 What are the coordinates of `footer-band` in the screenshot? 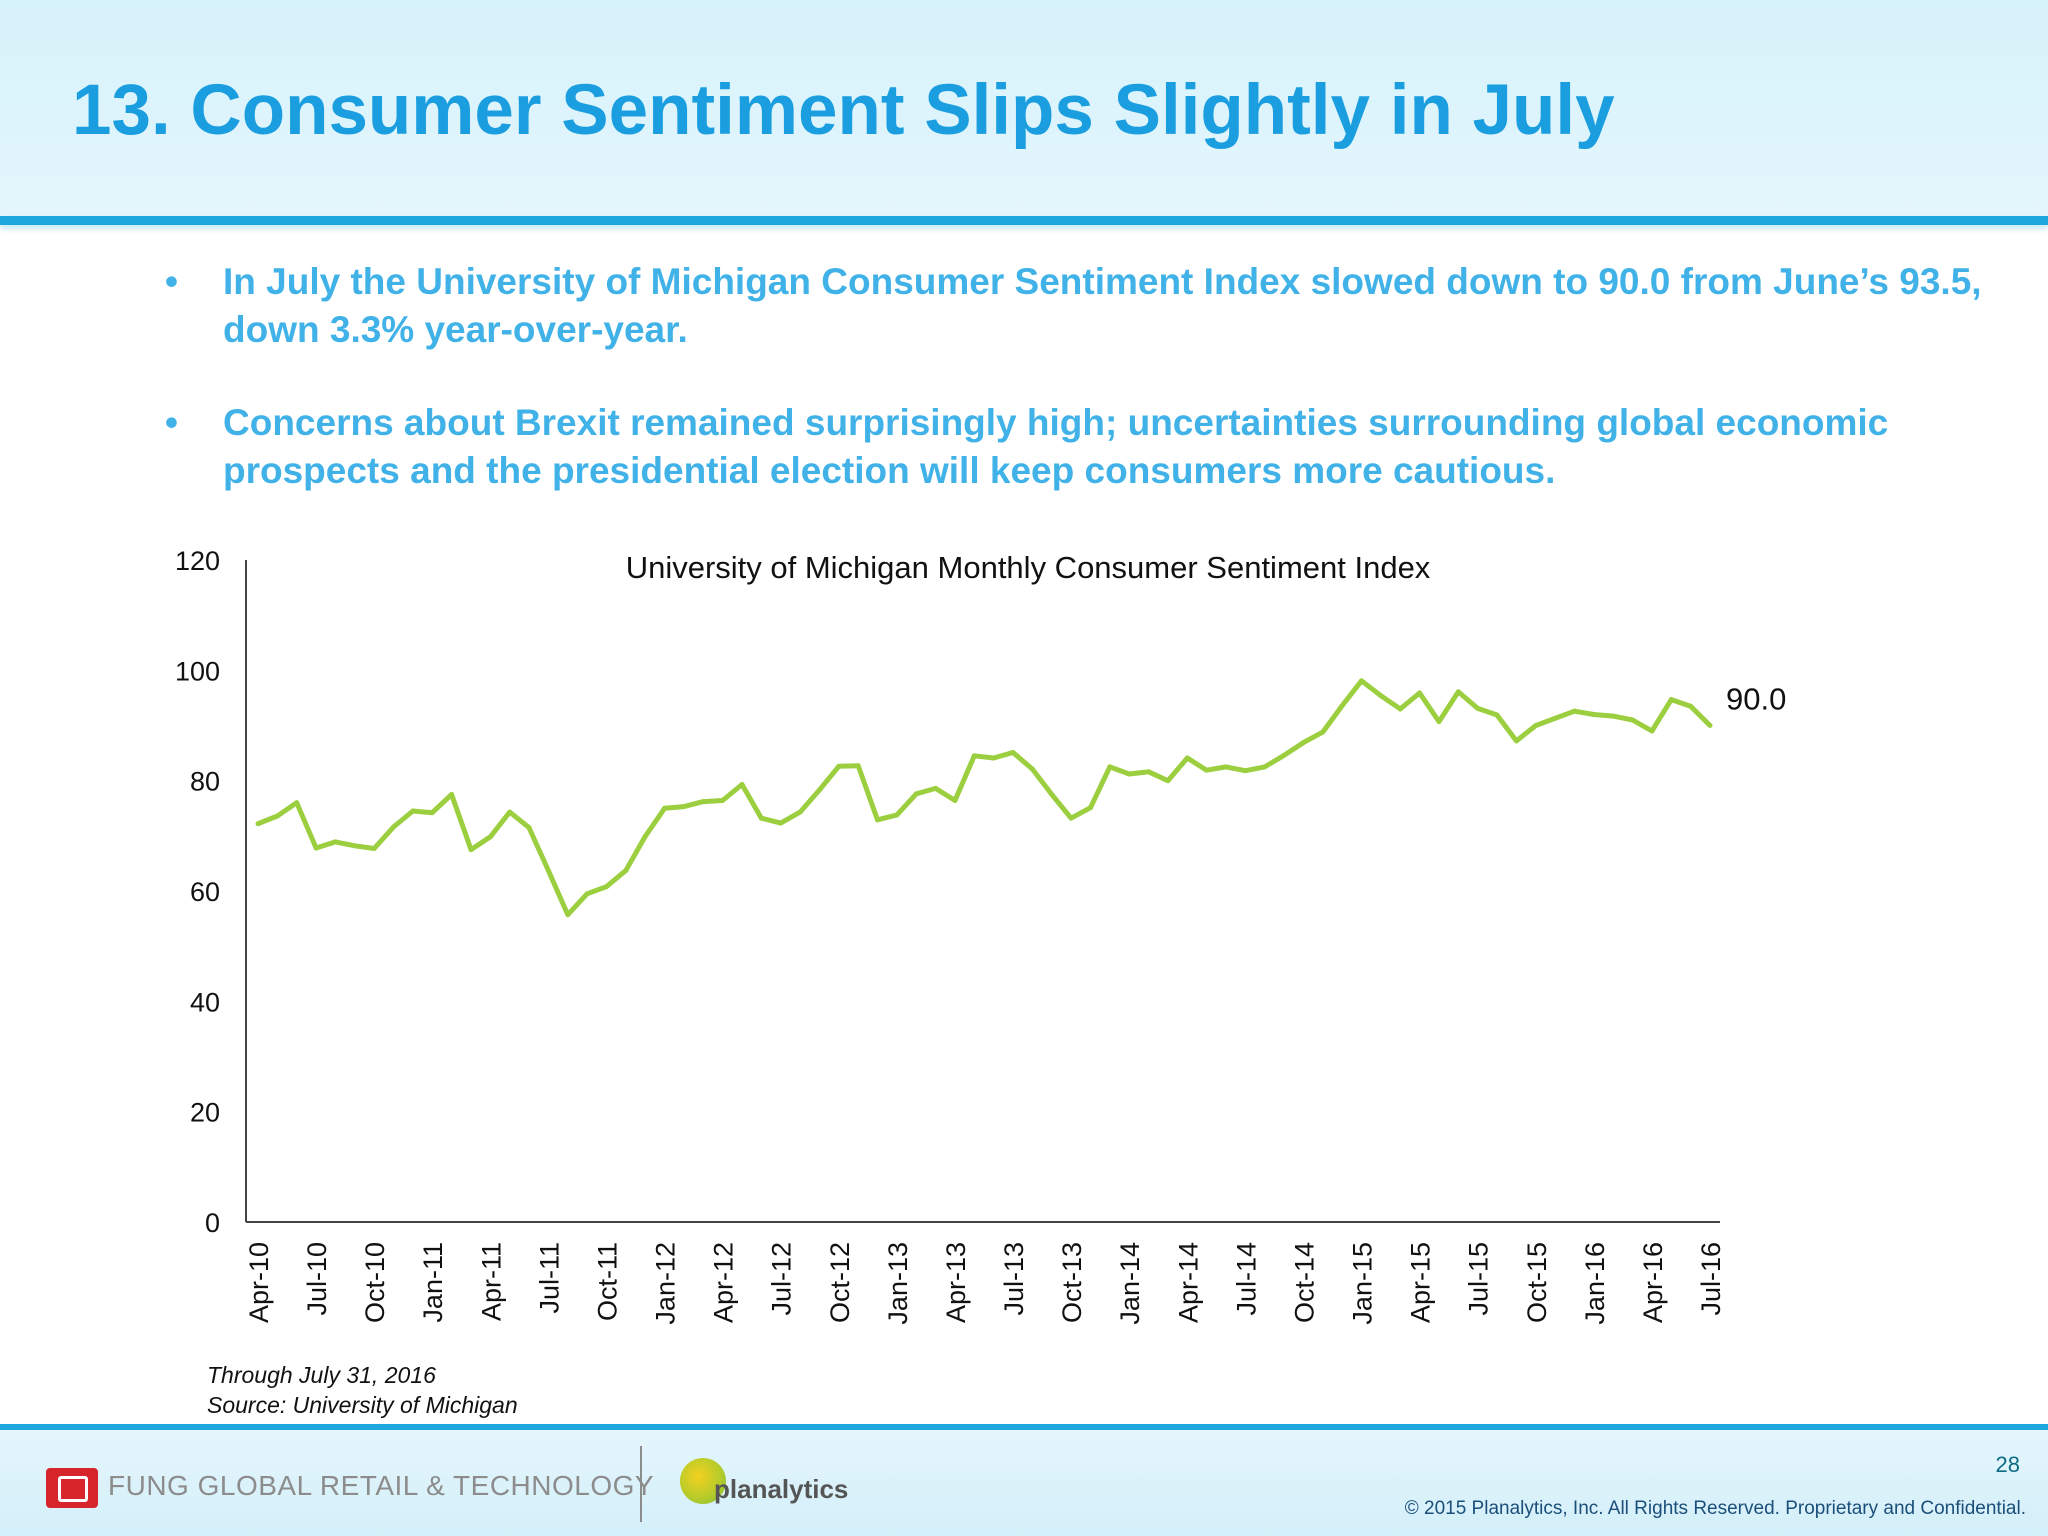 It's located at (1024, 1480).